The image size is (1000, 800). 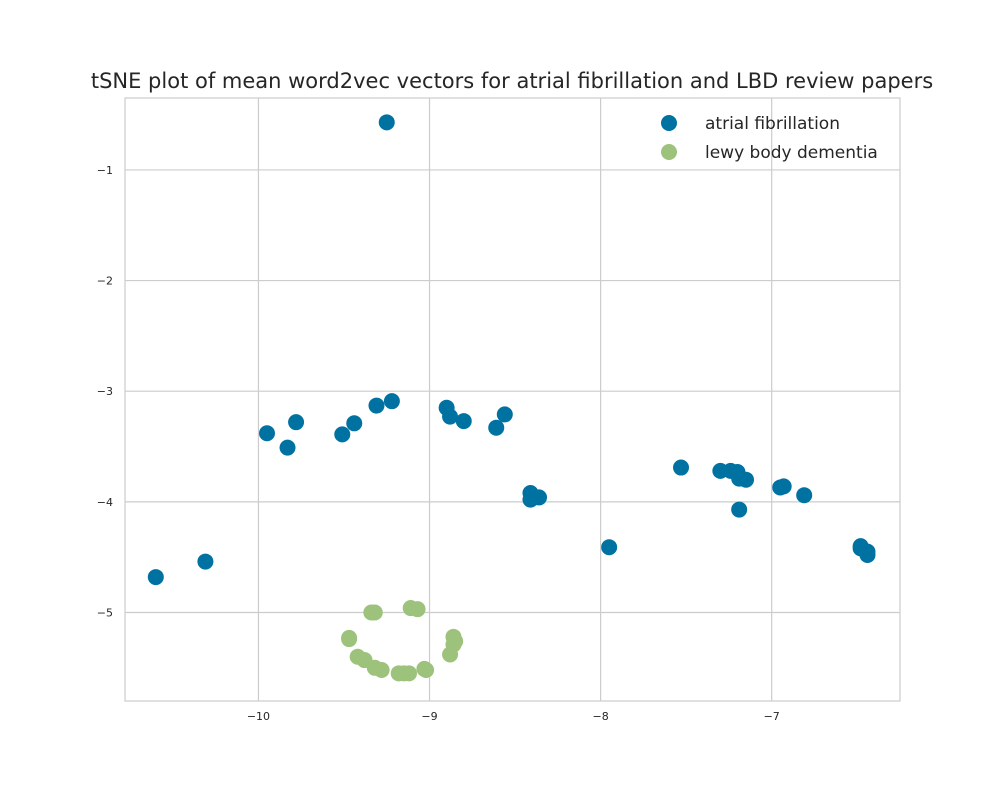 What do you see at coordinates (105, 170) in the screenshot?
I see `y-tick-label: −1` at bounding box center [105, 170].